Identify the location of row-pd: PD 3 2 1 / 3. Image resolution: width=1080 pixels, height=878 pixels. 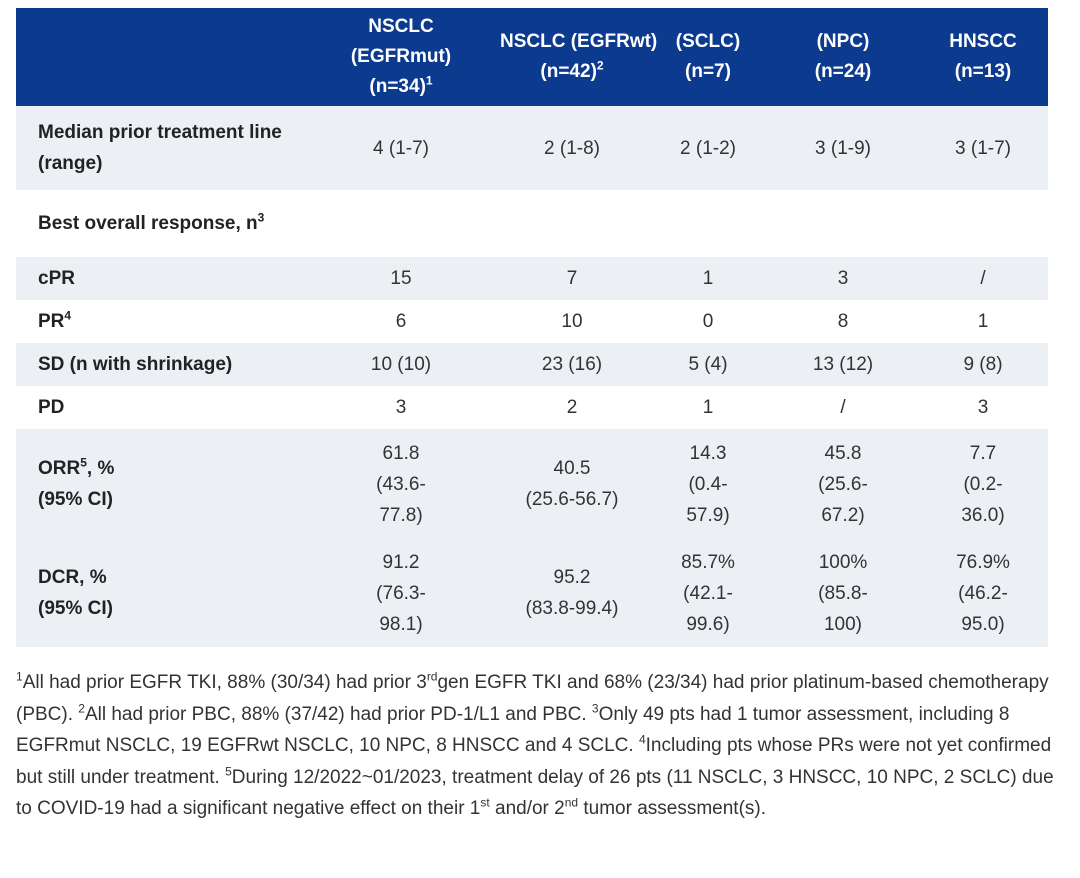
(532, 407).